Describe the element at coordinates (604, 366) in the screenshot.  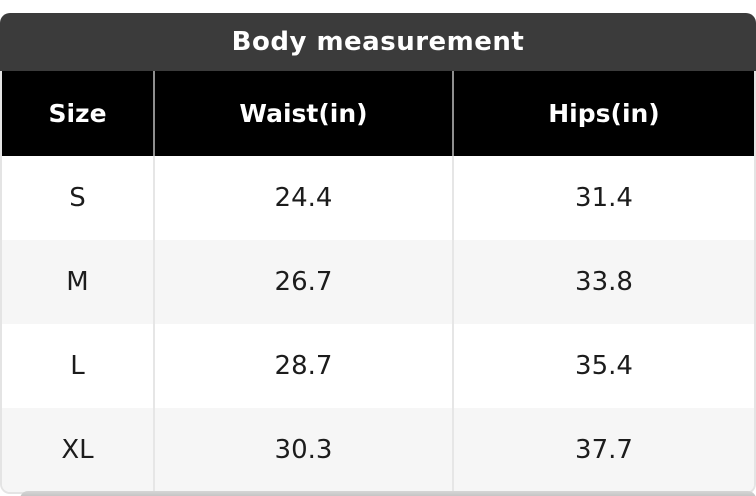
I see `hips-cell: 35.4` at that location.